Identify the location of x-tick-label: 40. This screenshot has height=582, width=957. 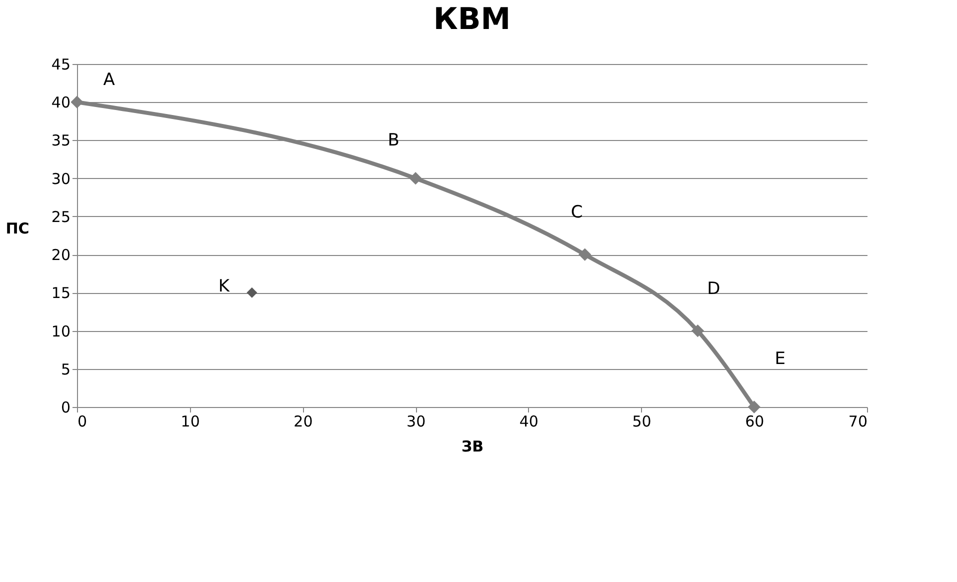
(528, 421).